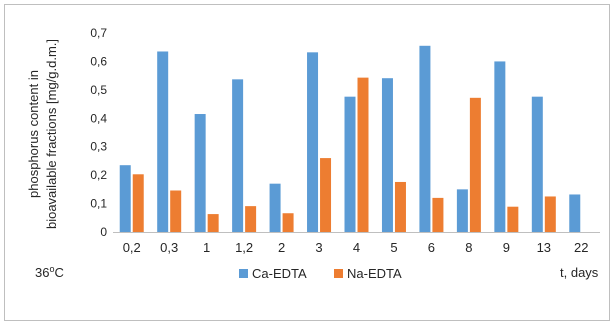 The height and width of the screenshot is (327, 616). I want to click on x-tick-label: 4, so click(356, 247).